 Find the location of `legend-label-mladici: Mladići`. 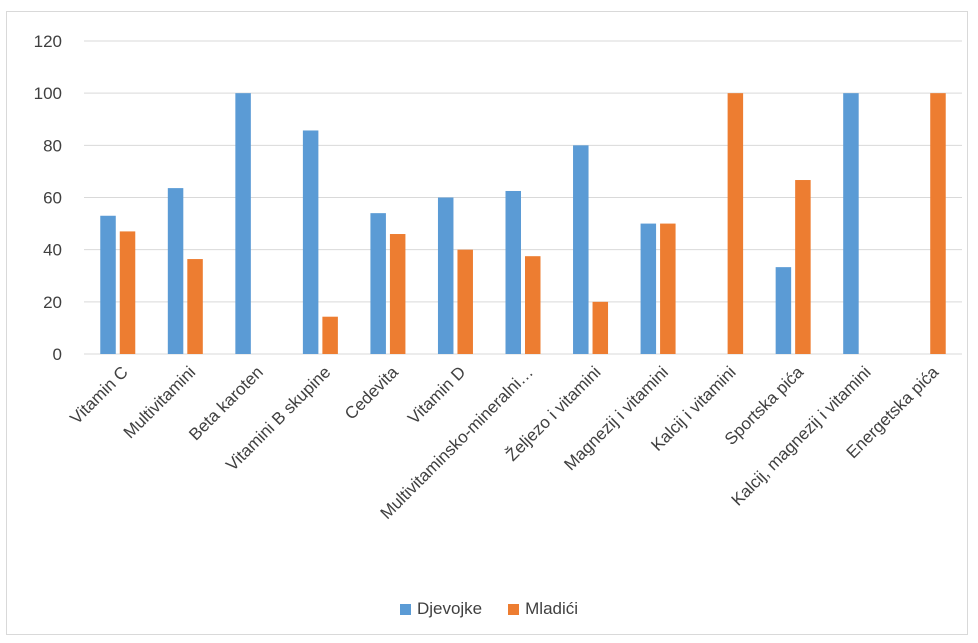

legend-label-mladici: Mladići is located at coordinates (552, 608).